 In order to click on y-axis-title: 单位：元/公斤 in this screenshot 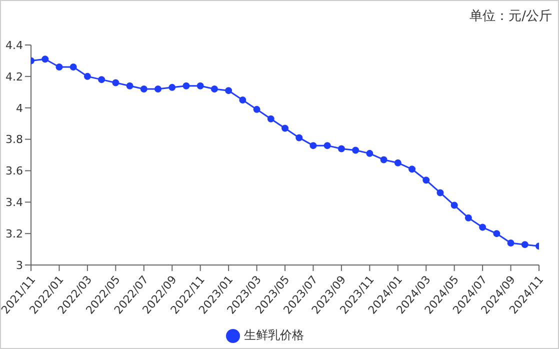, I will do `click(511, 16)`.